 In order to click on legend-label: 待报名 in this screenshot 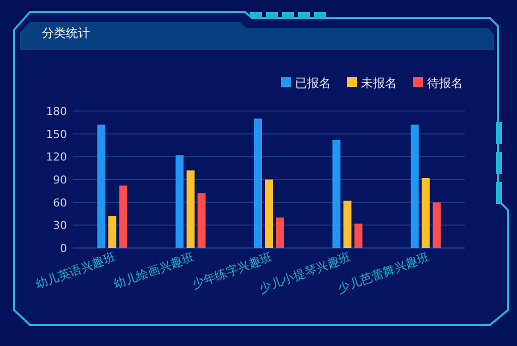, I will do `click(445, 83)`.